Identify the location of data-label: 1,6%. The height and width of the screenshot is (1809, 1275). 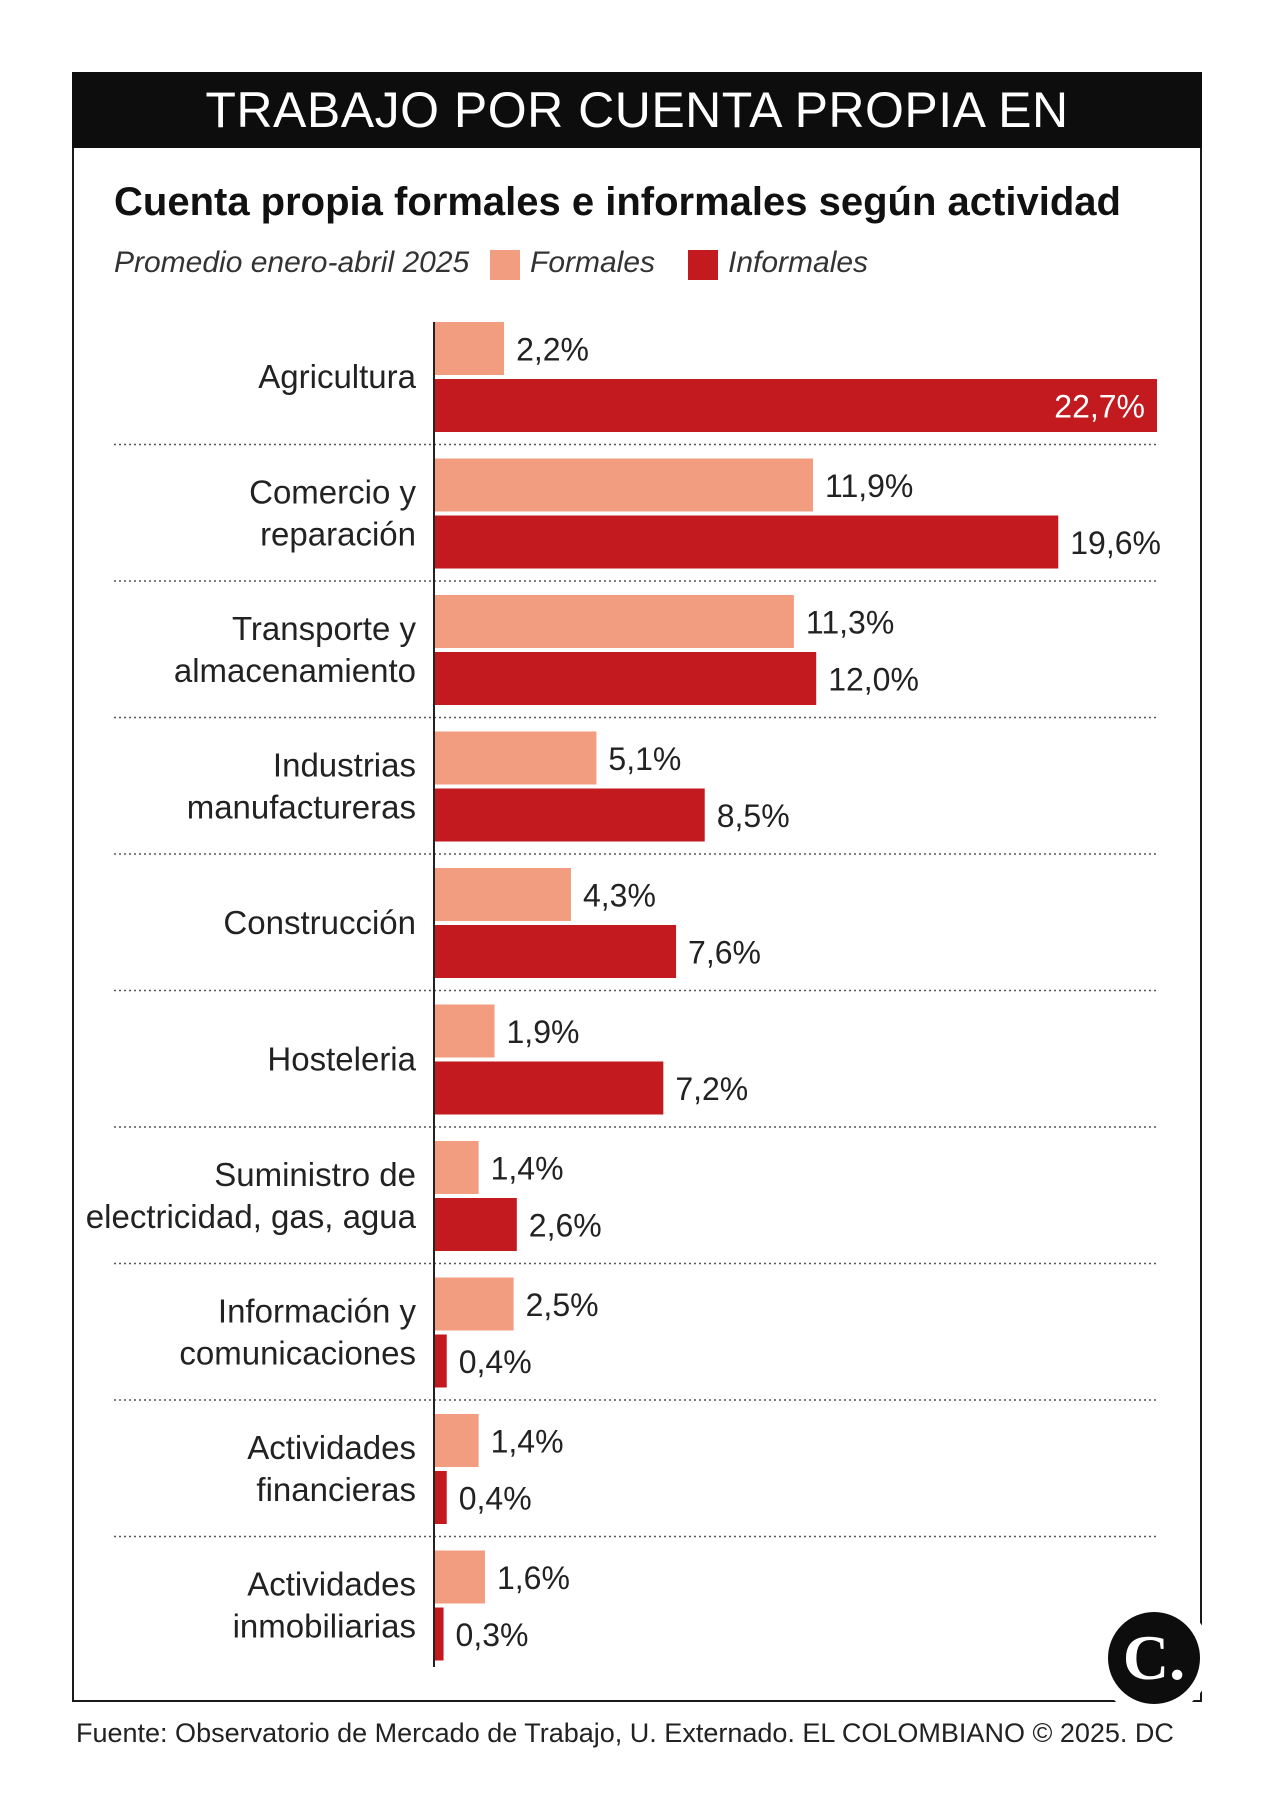
(533, 1578).